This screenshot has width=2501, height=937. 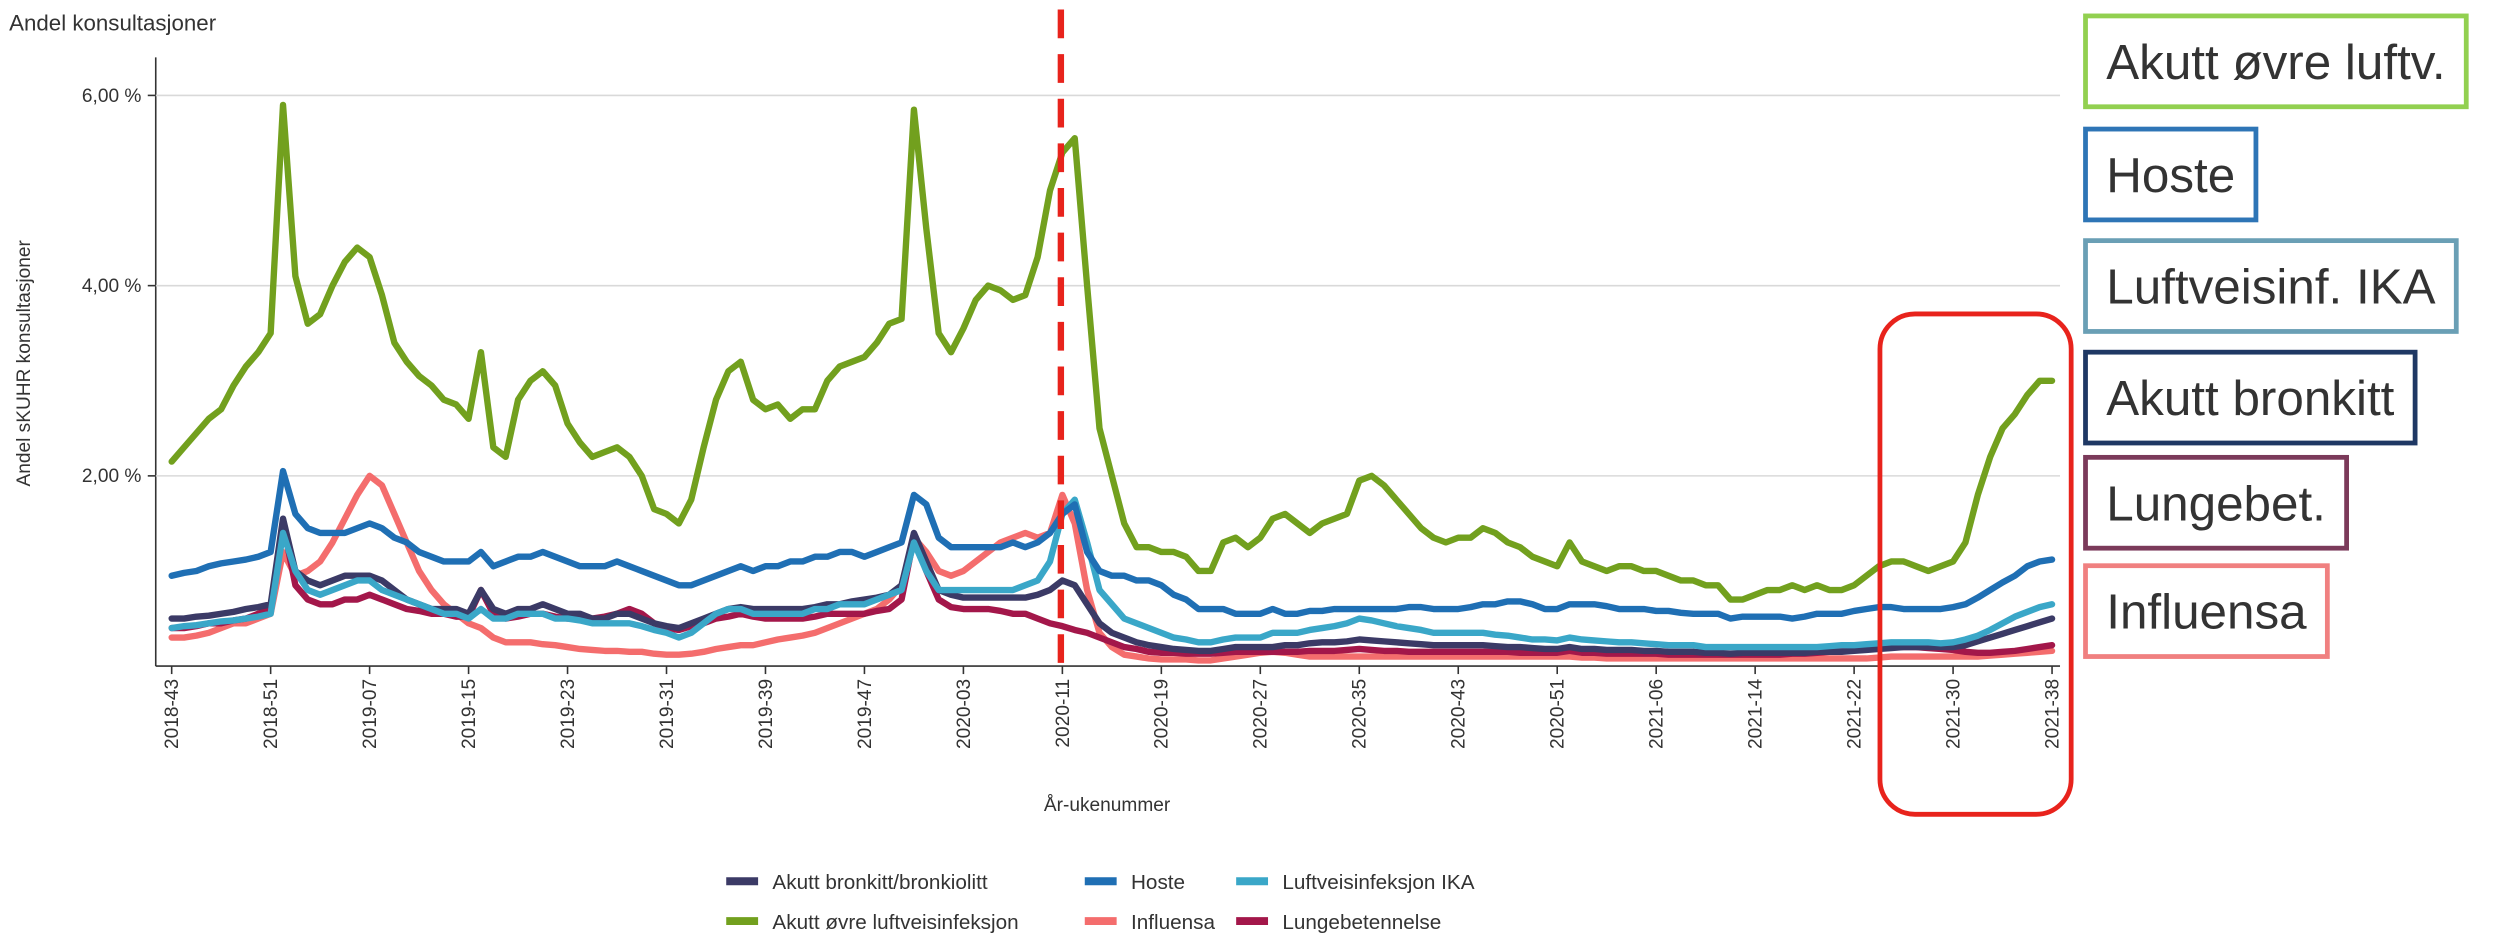 What do you see at coordinates (1261, 714) in the screenshot?
I see `x-tick-label: 2020-27` at bounding box center [1261, 714].